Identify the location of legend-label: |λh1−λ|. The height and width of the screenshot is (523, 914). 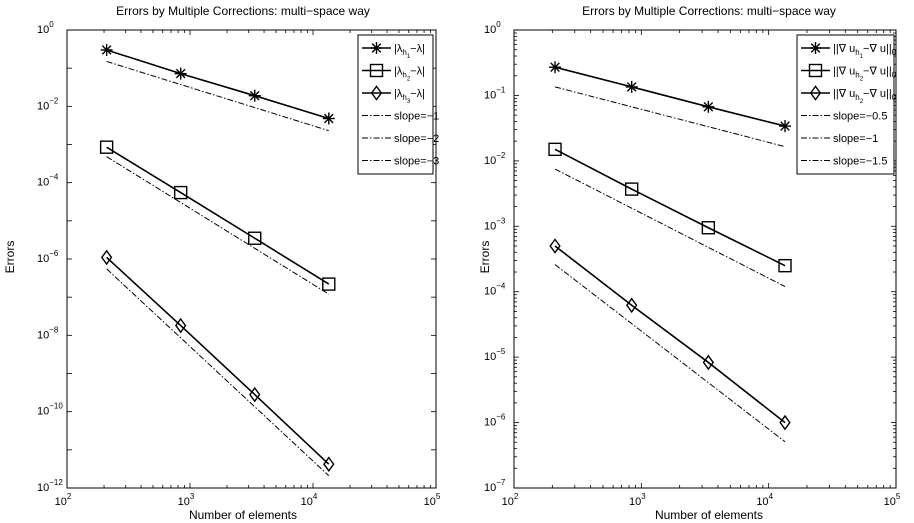
(409, 51).